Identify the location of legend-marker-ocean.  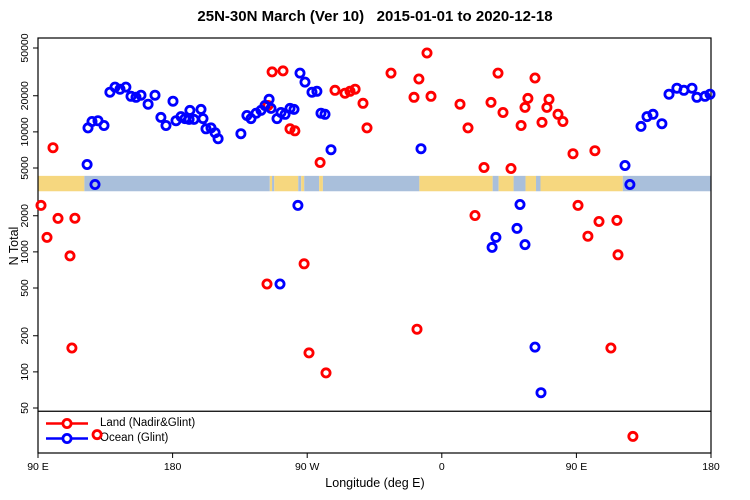
(67, 438).